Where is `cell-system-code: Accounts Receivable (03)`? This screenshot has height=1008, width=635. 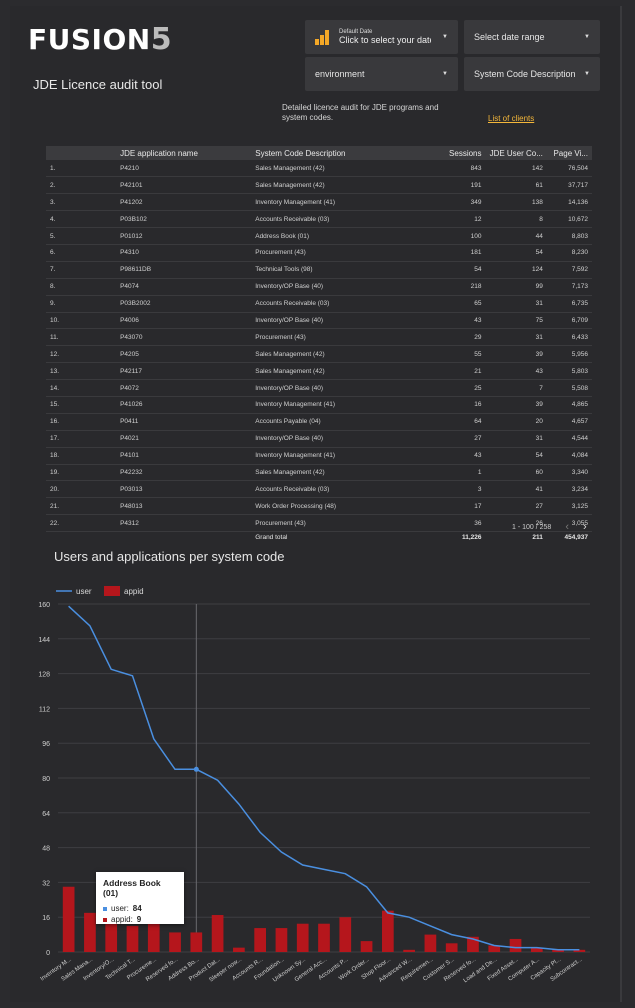 cell-system-code: Accounts Receivable (03) is located at coordinates (331, 219).